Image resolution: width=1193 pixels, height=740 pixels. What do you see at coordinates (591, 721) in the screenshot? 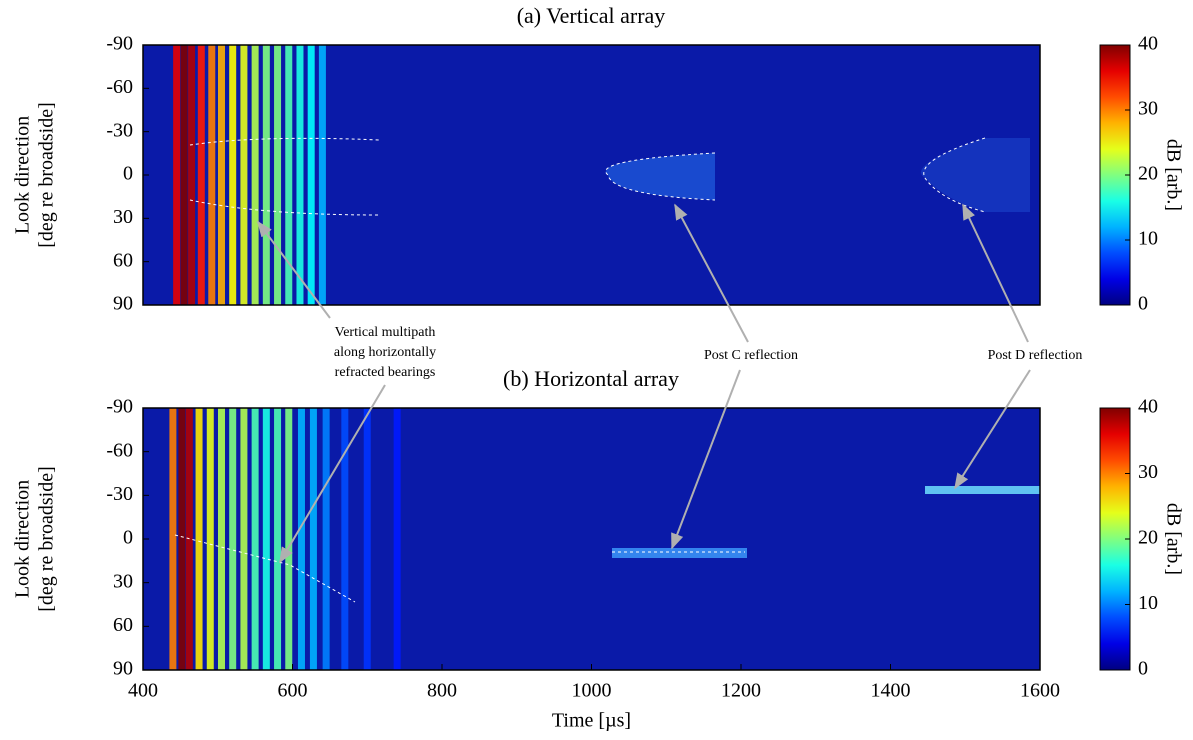
I see `x-axis-label: Time [µs]` at bounding box center [591, 721].